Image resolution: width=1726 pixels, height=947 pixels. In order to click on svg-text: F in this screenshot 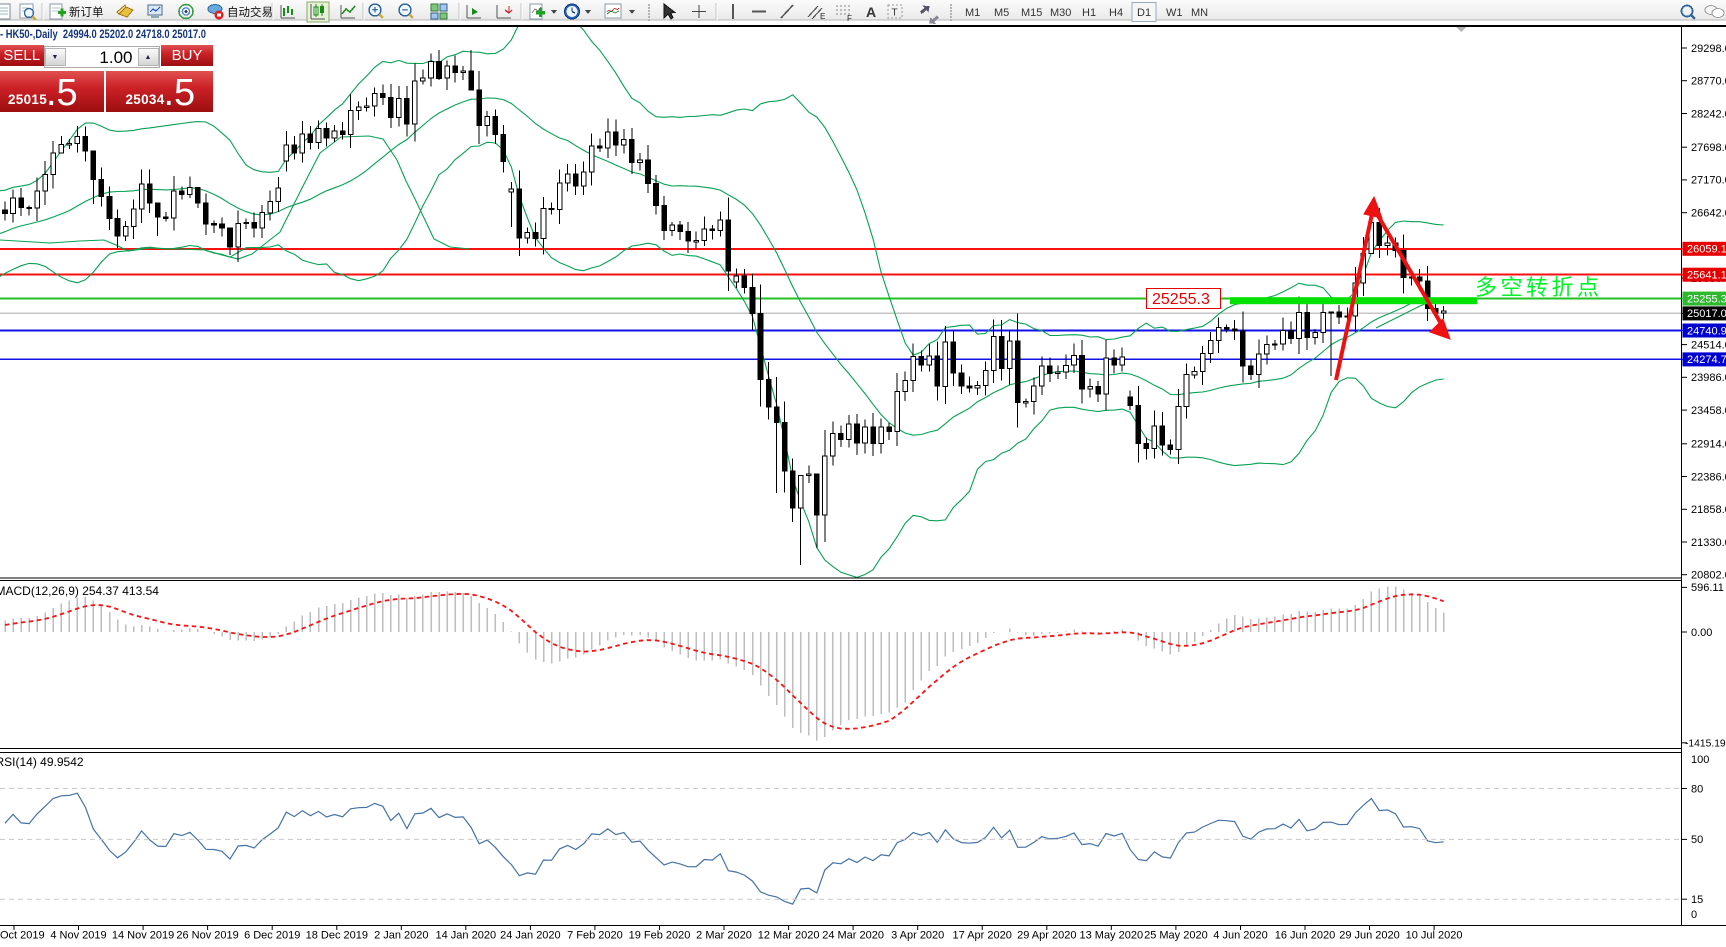, I will do `click(849, 18)`.